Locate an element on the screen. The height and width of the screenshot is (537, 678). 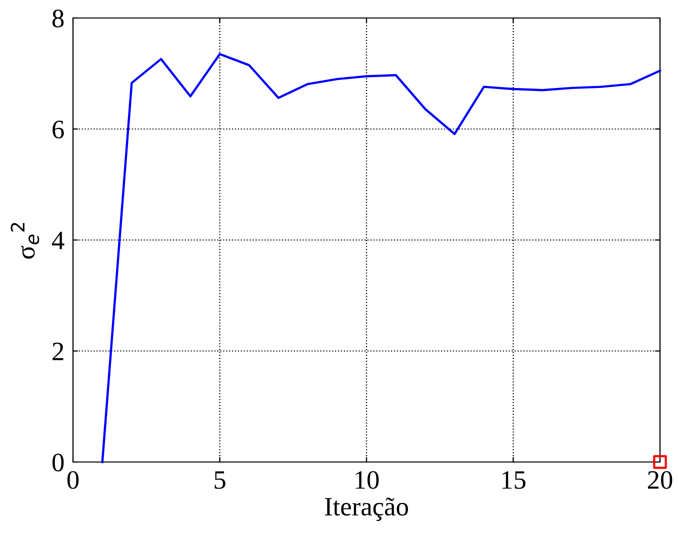
x-tick-label: 20 is located at coordinates (660, 480).